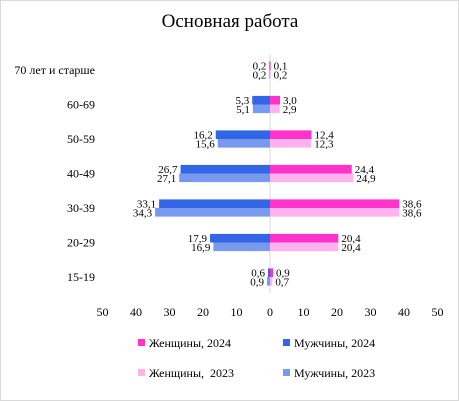 The height and width of the screenshot is (401, 459). Describe the element at coordinates (201, 248) in the screenshot. I see `data-label: 16,9` at that location.